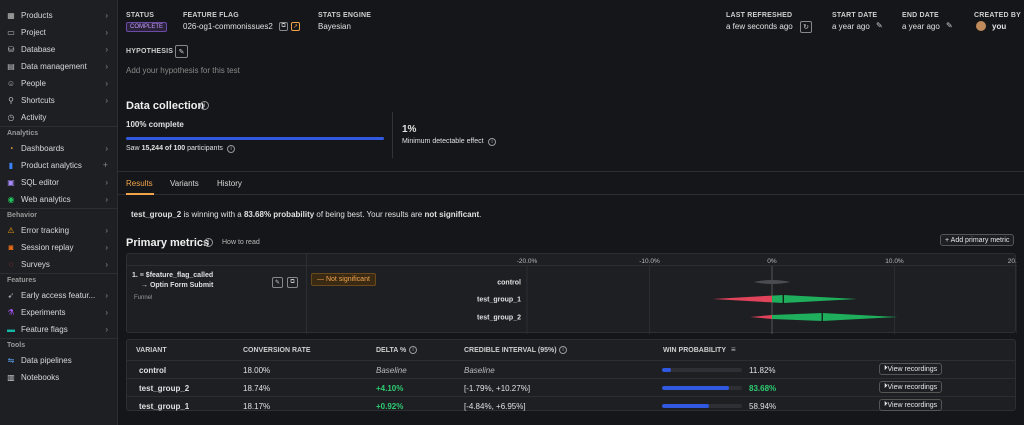  What do you see at coordinates (497, 388) in the screenshot?
I see `credible-interval-cell: [-1.79%, +10.27%]` at bounding box center [497, 388].